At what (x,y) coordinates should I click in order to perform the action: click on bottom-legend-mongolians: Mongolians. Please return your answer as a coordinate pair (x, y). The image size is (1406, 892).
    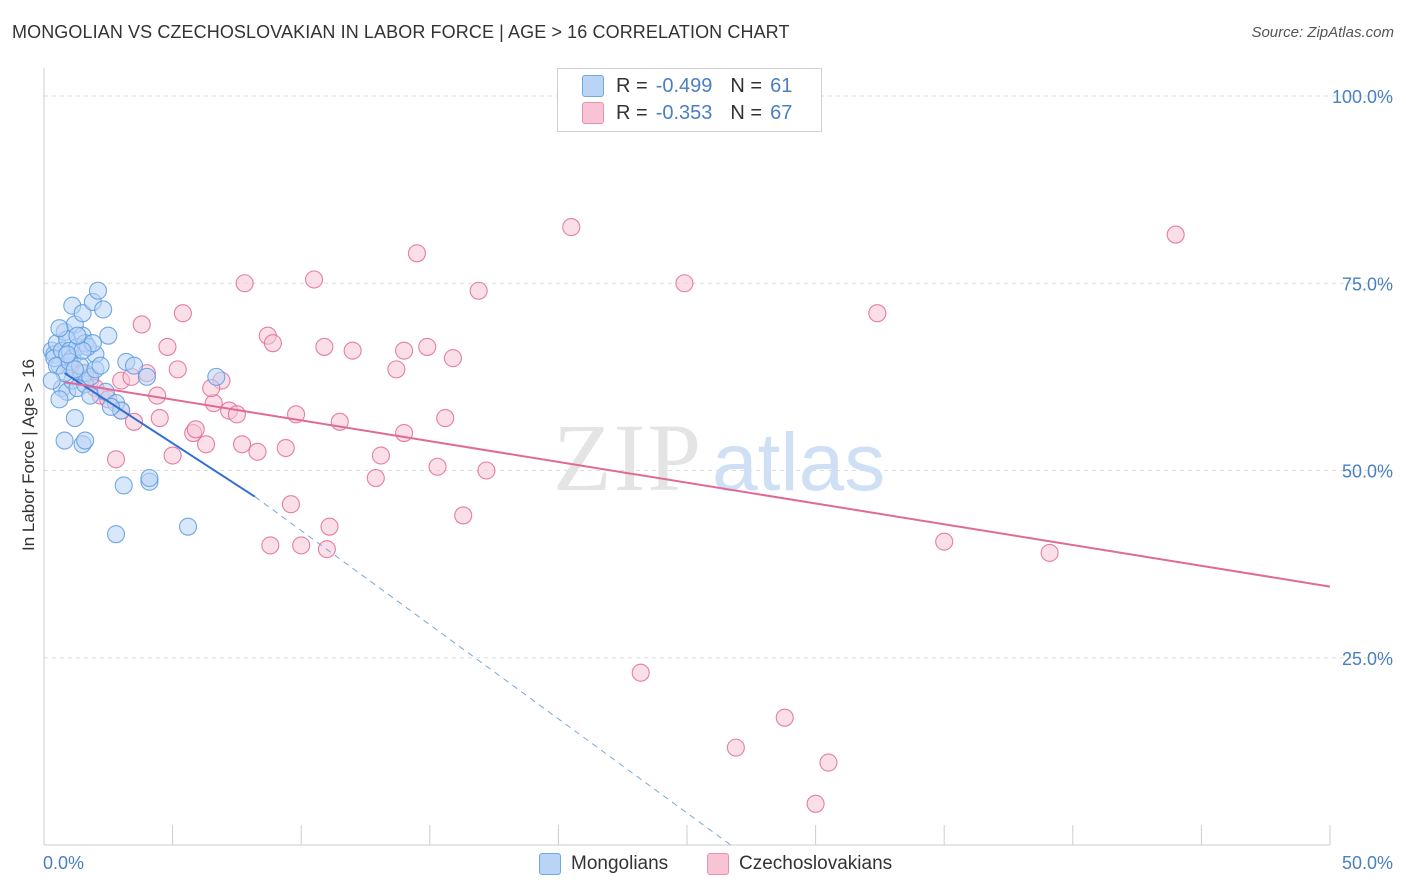
    Looking at the image, I should click on (603, 864).